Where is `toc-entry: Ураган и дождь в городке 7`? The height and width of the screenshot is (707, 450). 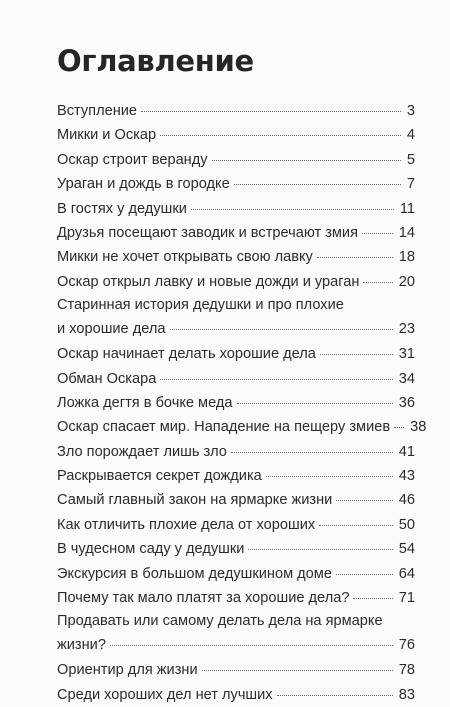 toc-entry: Ураган и дождь в городке 7 is located at coordinates (236, 184).